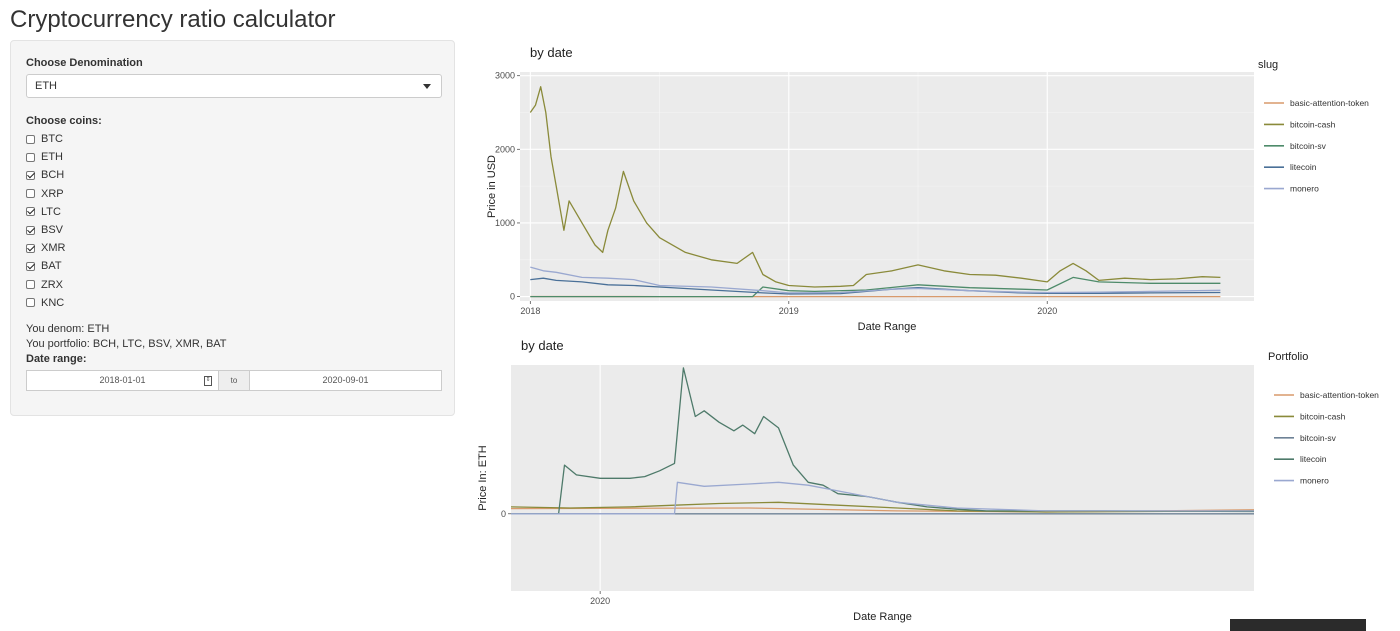  What do you see at coordinates (53, 175) in the screenshot?
I see `coin-label: BCH` at bounding box center [53, 175].